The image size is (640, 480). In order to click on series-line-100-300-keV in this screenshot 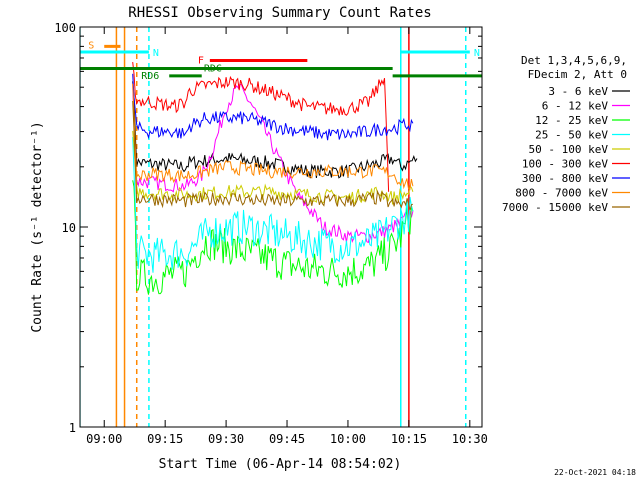, I will do `click(261, 127)`.